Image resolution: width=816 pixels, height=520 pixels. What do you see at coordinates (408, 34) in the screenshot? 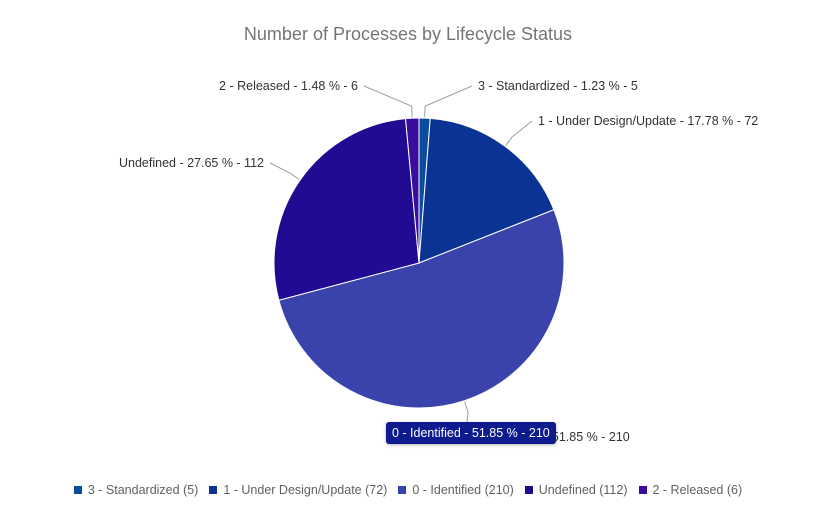
I see `chart-title: Number of Processes by Lifecycle Status` at bounding box center [408, 34].